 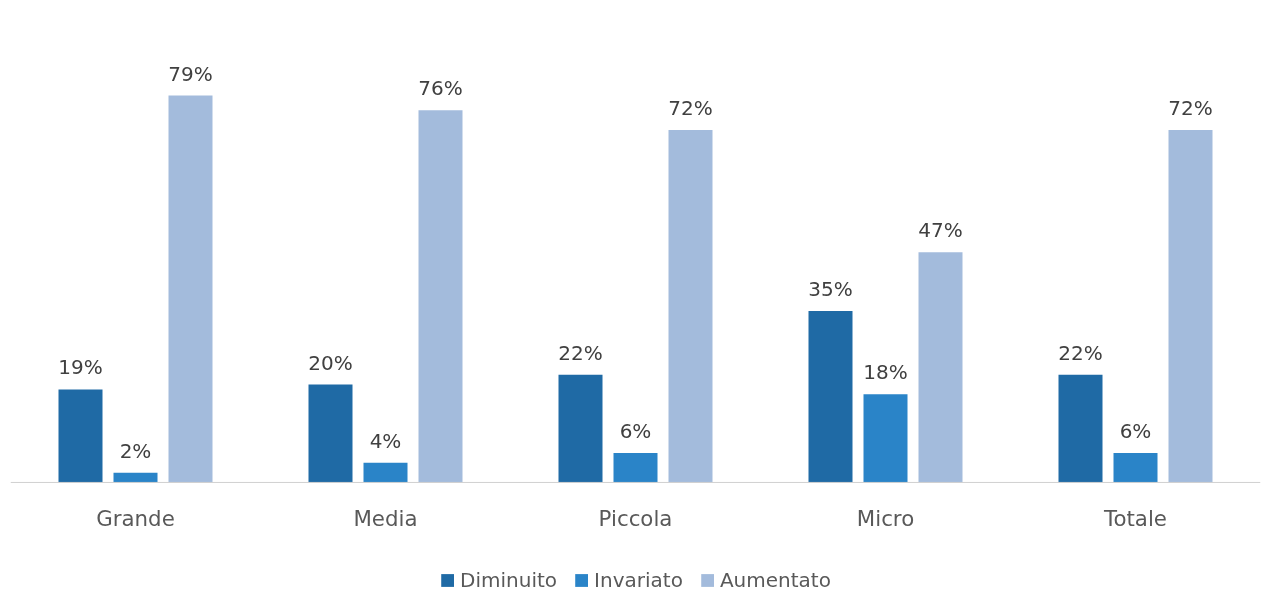 What do you see at coordinates (1135, 519) in the screenshot?
I see `x-tick-label: Totale` at bounding box center [1135, 519].